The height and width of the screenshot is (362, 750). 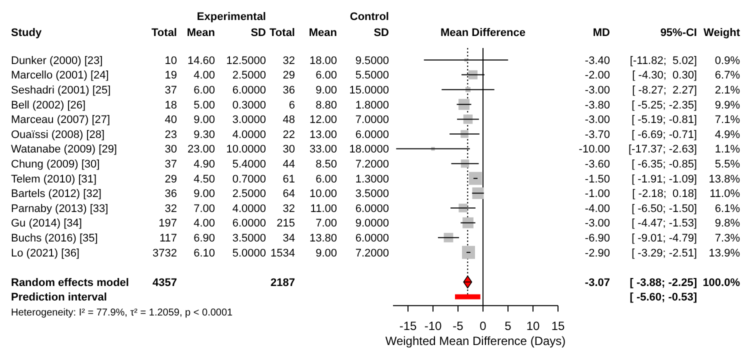 What do you see at coordinates (291, 105) in the screenshot?
I see `text: 6` at bounding box center [291, 105].